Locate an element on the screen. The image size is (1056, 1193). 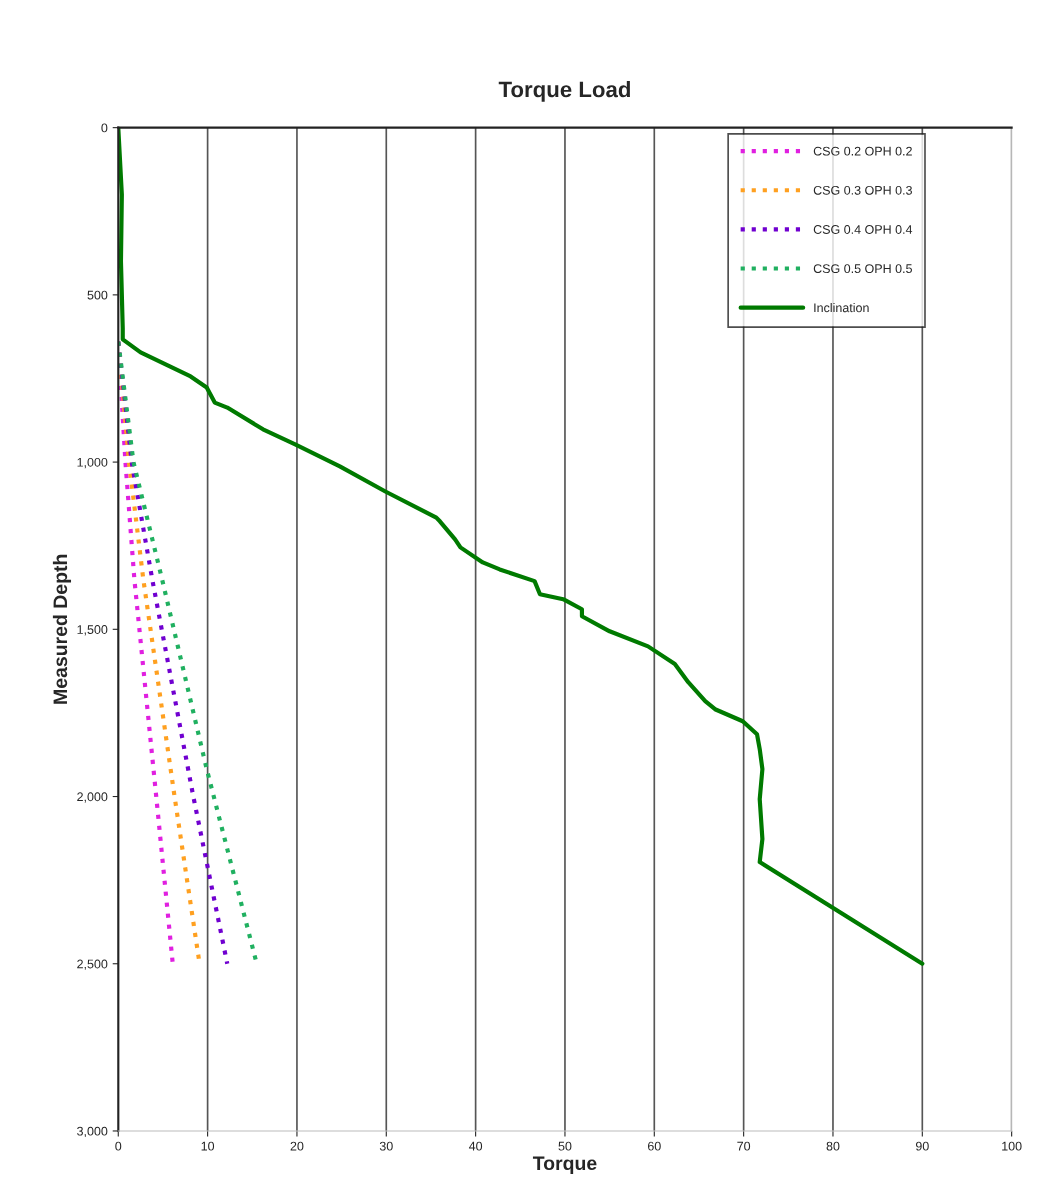
y-tick-label: 0 is located at coordinates (104, 128).